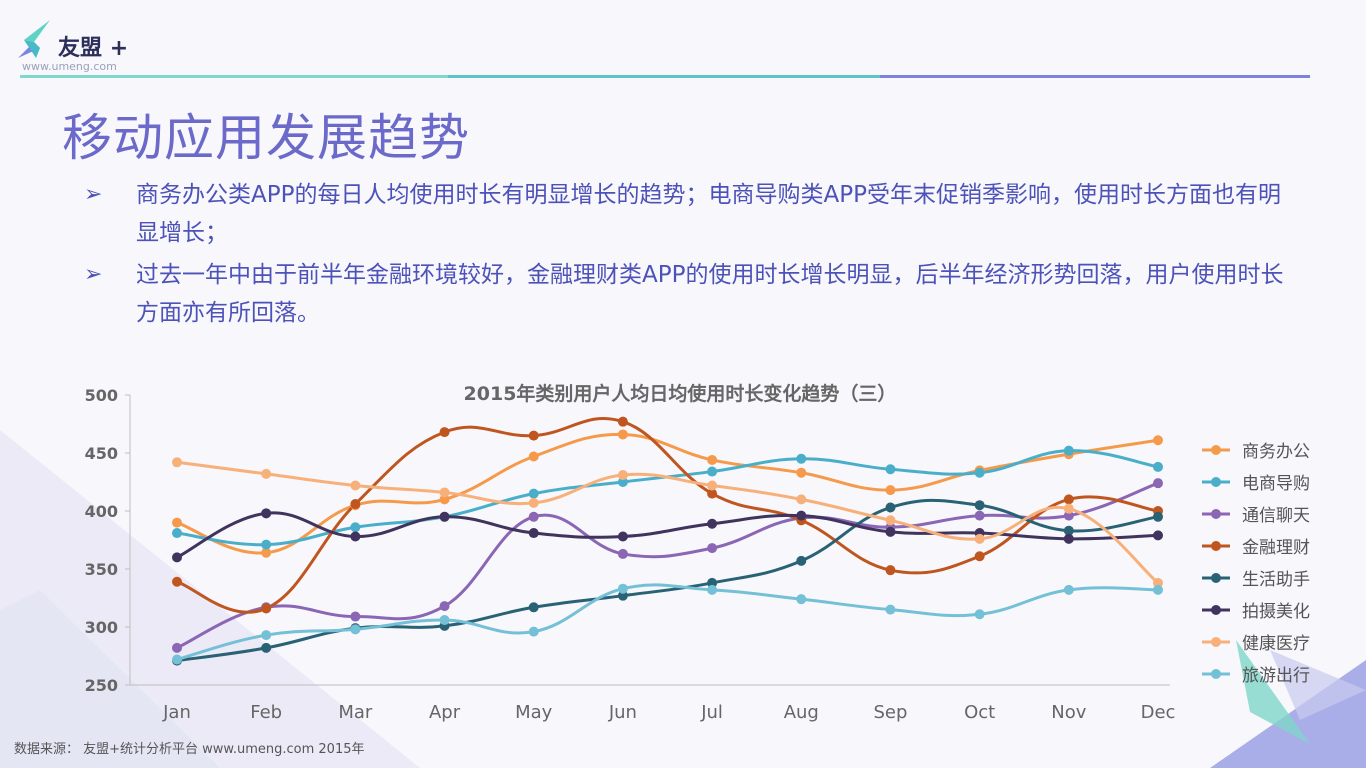 The height and width of the screenshot is (768, 1366). I want to click on legend-label: 拍摄美化, so click(1276, 612).